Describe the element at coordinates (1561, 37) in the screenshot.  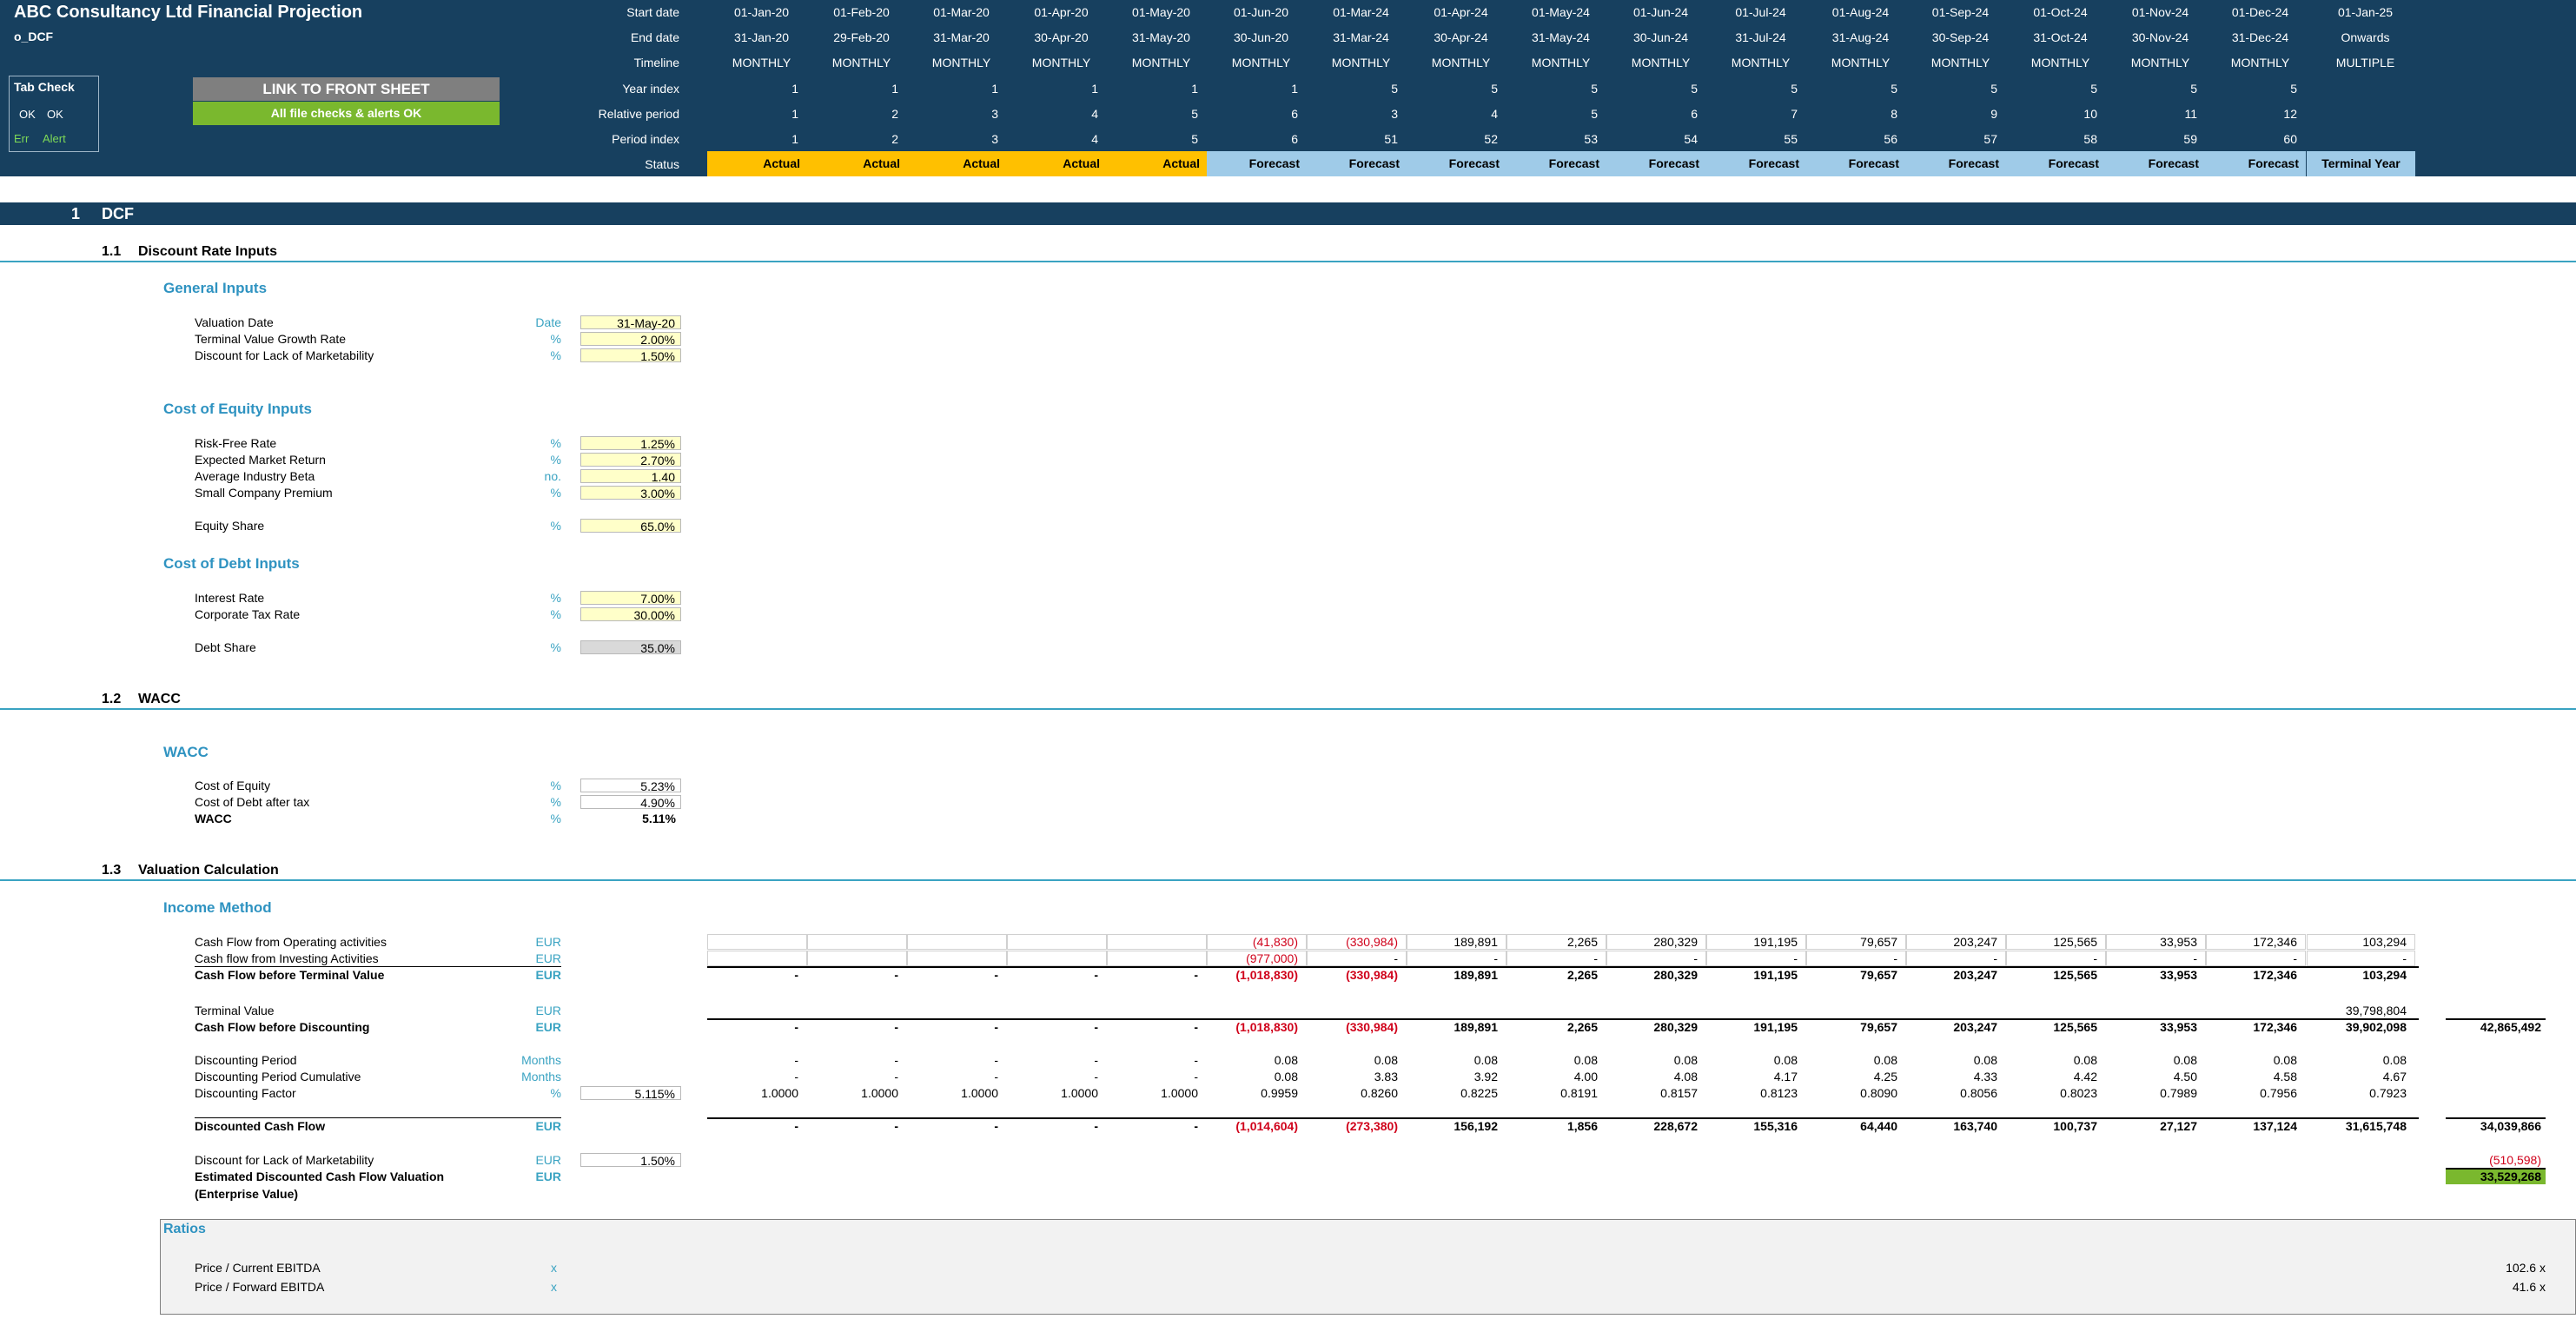
I see `timeline-end-cell: 31-May-24` at that location.